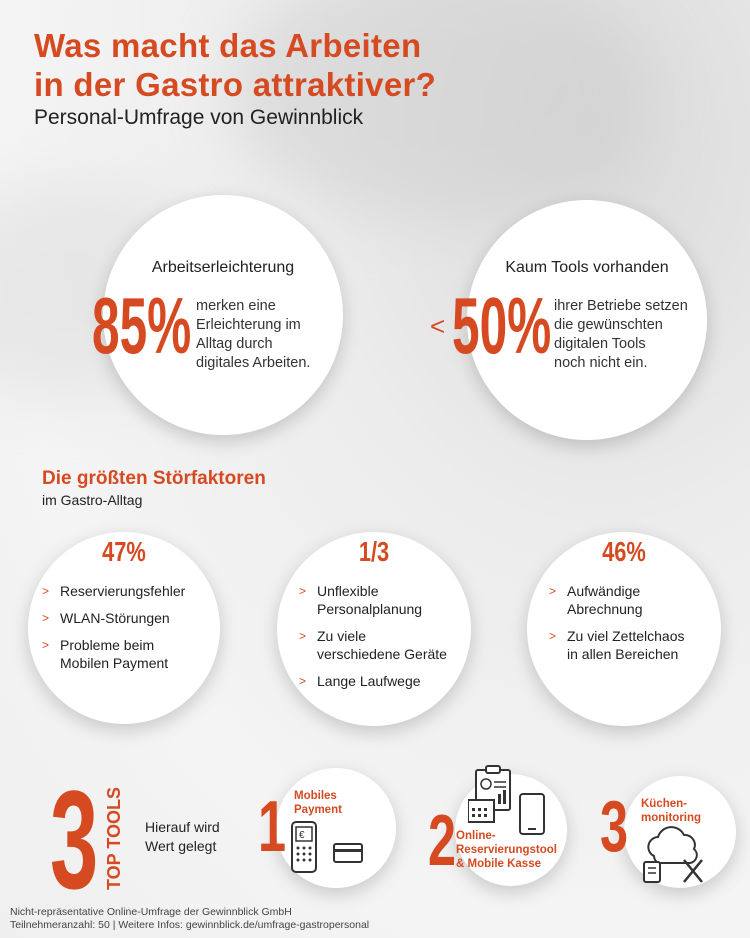 Image resolution: width=750 pixels, height=938 pixels. What do you see at coordinates (360, 681) in the screenshot?
I see `list-item: > Lange Laufwege` at bounding box center [360, 681].